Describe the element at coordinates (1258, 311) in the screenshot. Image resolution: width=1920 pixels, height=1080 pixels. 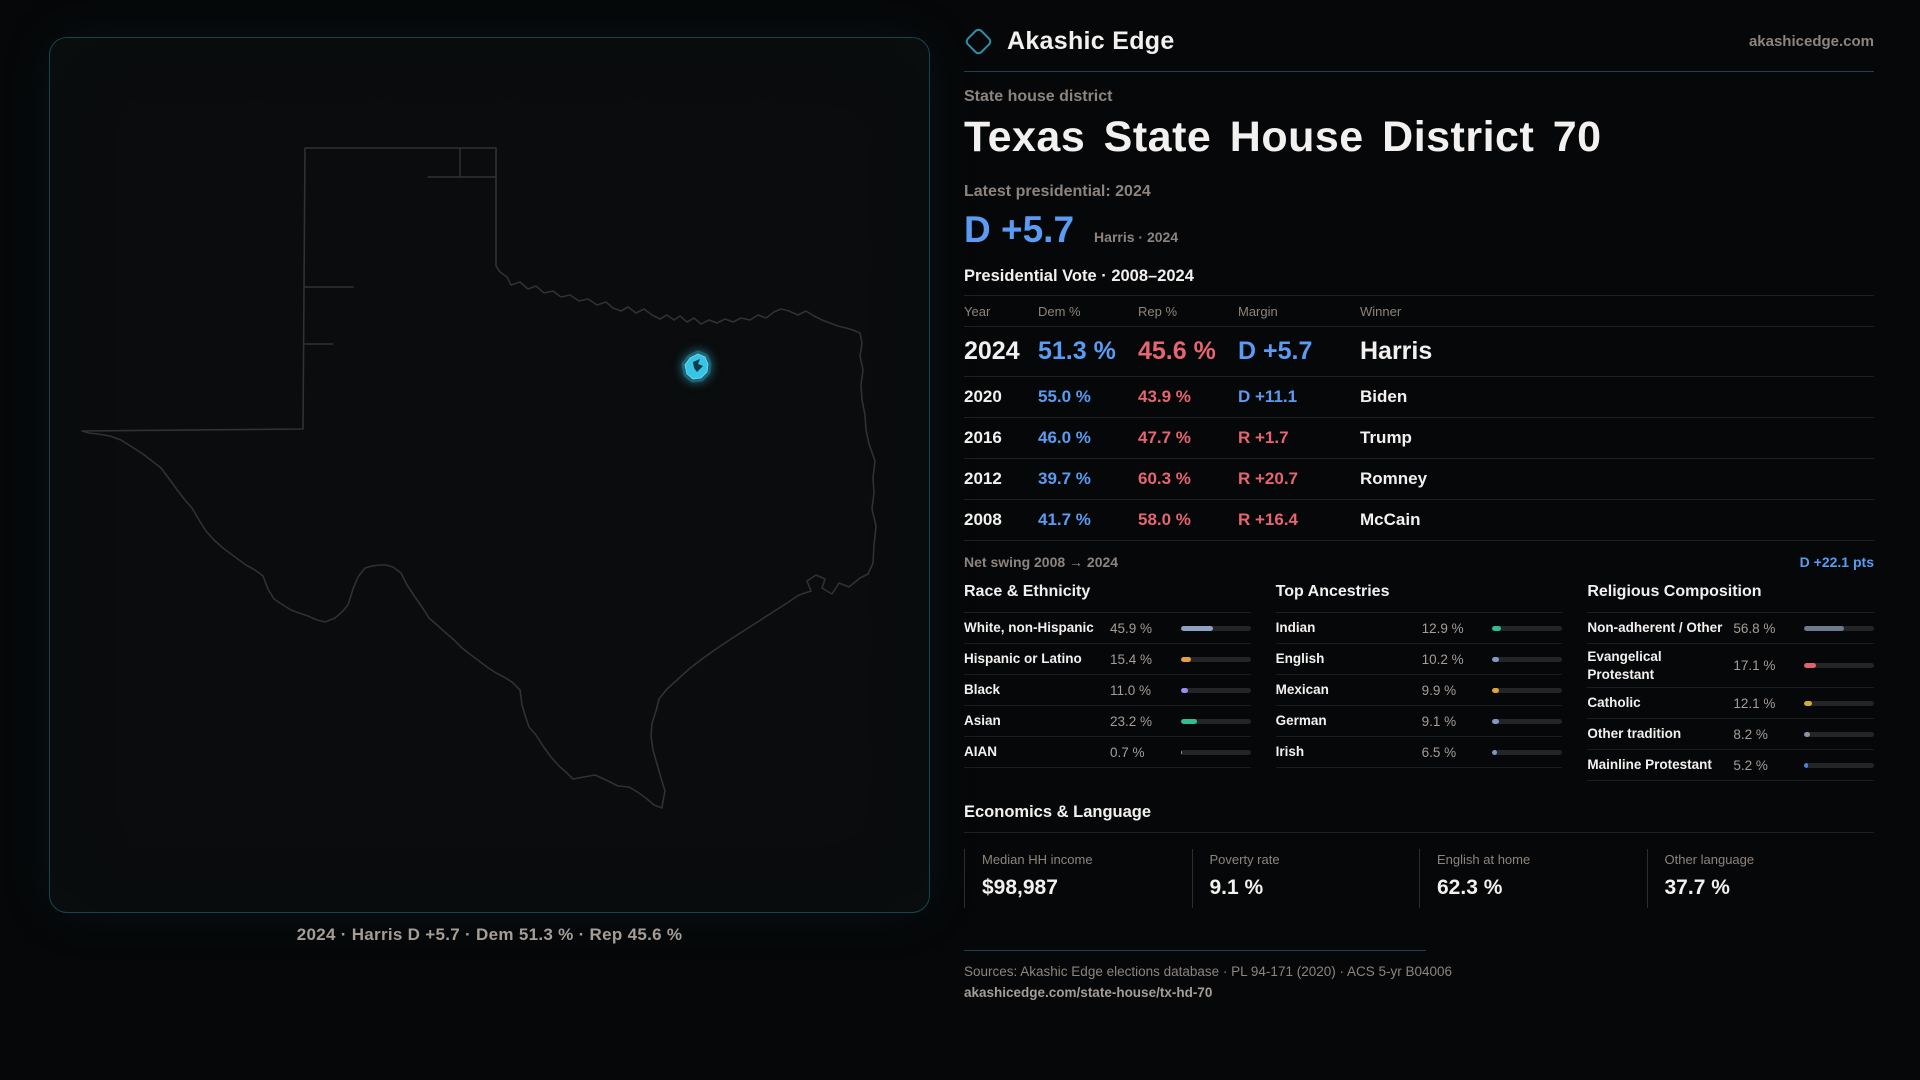
I see `col-margin: Margin` at that location.